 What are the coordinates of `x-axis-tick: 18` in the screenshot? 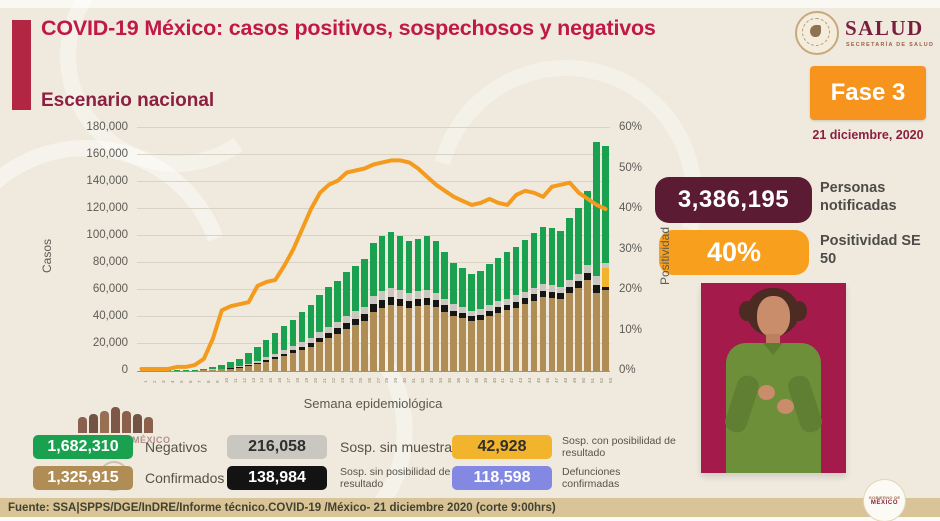 It's located at (298, 380).